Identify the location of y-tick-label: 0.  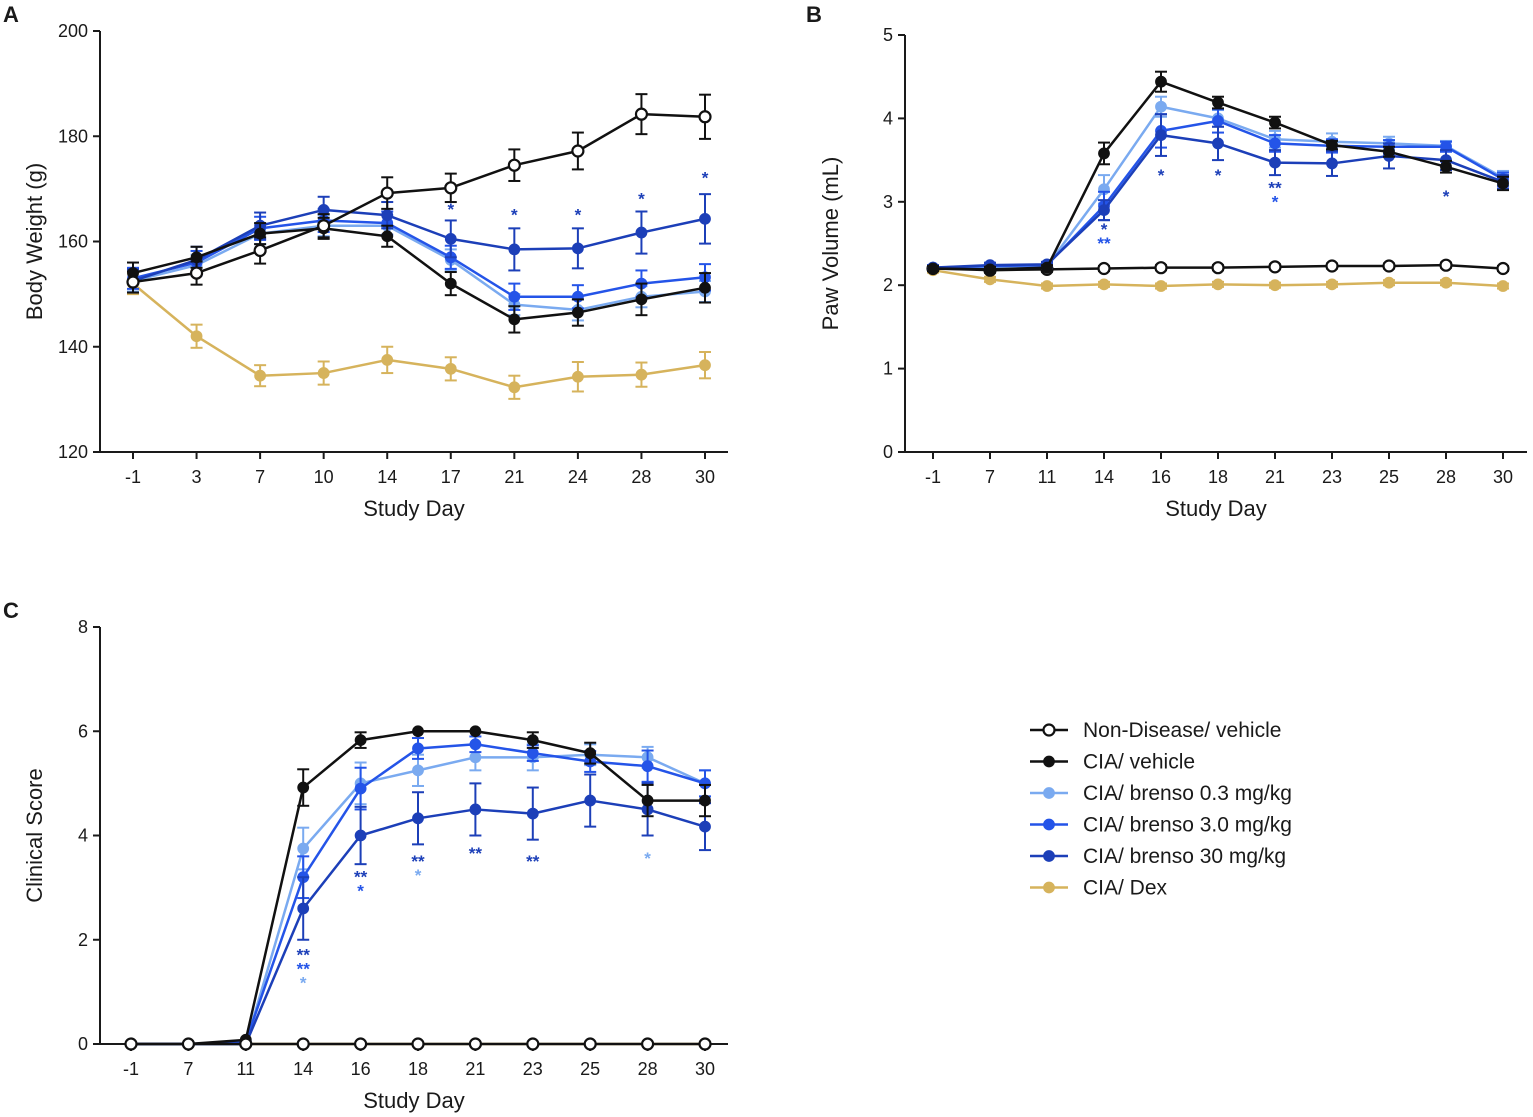
(83, 1044).